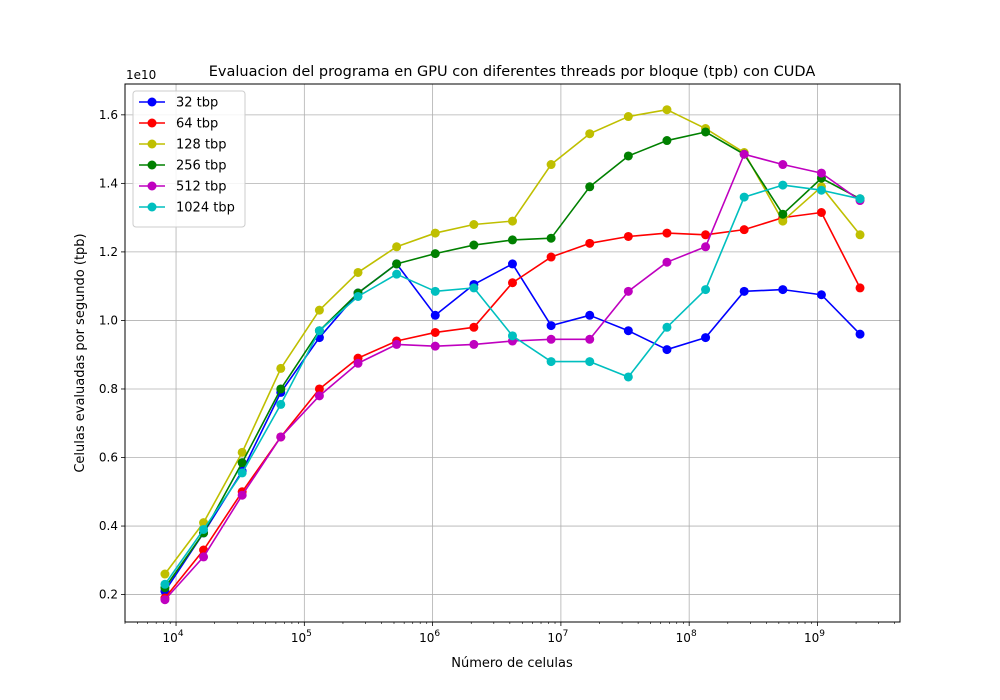  I want to click on y-tick-label: 1.2, so click(108, 252).